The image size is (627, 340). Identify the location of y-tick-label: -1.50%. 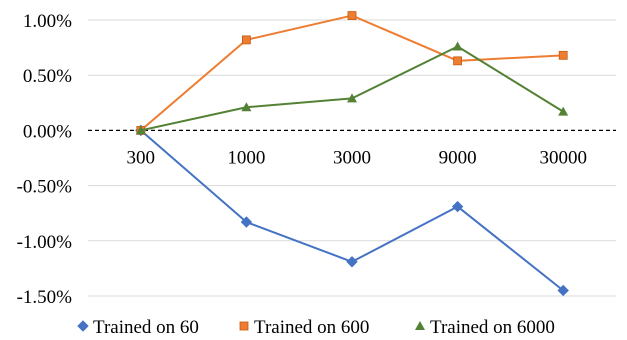
(45, 297).